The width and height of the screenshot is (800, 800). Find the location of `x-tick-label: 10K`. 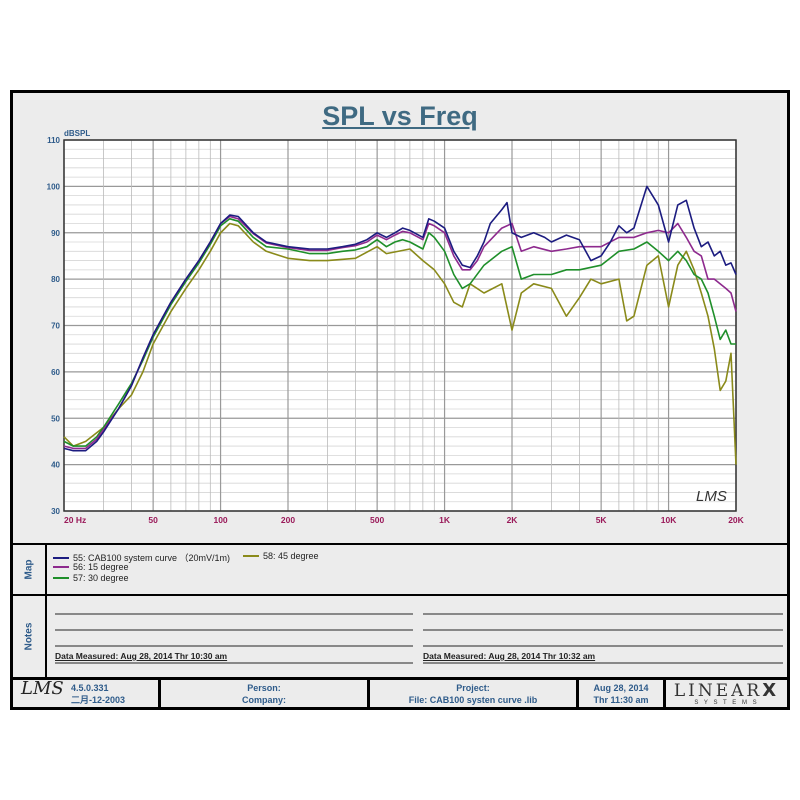

x-tick-label: 10K is located at coordinates (669, 520).